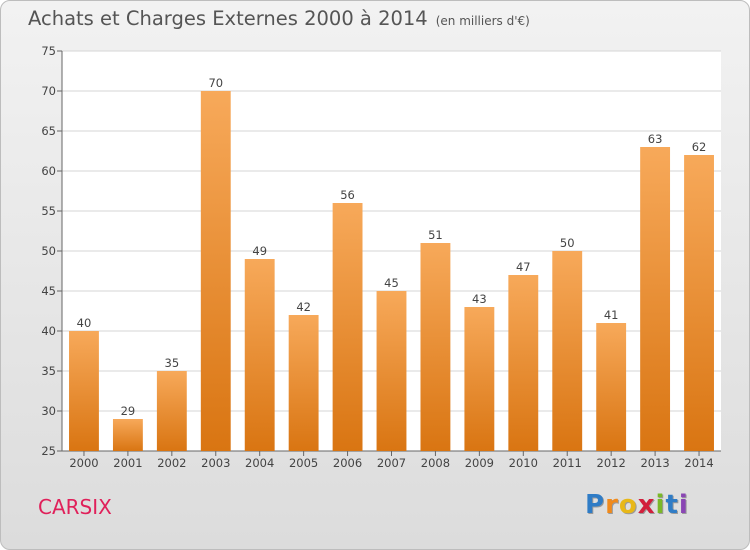 The width and height of the screenshot is (750, 550). What do you see at coordinates (75, 507) in the screenshot?
I see `commune-name: CARSIX` at bounding box center [75, 507].